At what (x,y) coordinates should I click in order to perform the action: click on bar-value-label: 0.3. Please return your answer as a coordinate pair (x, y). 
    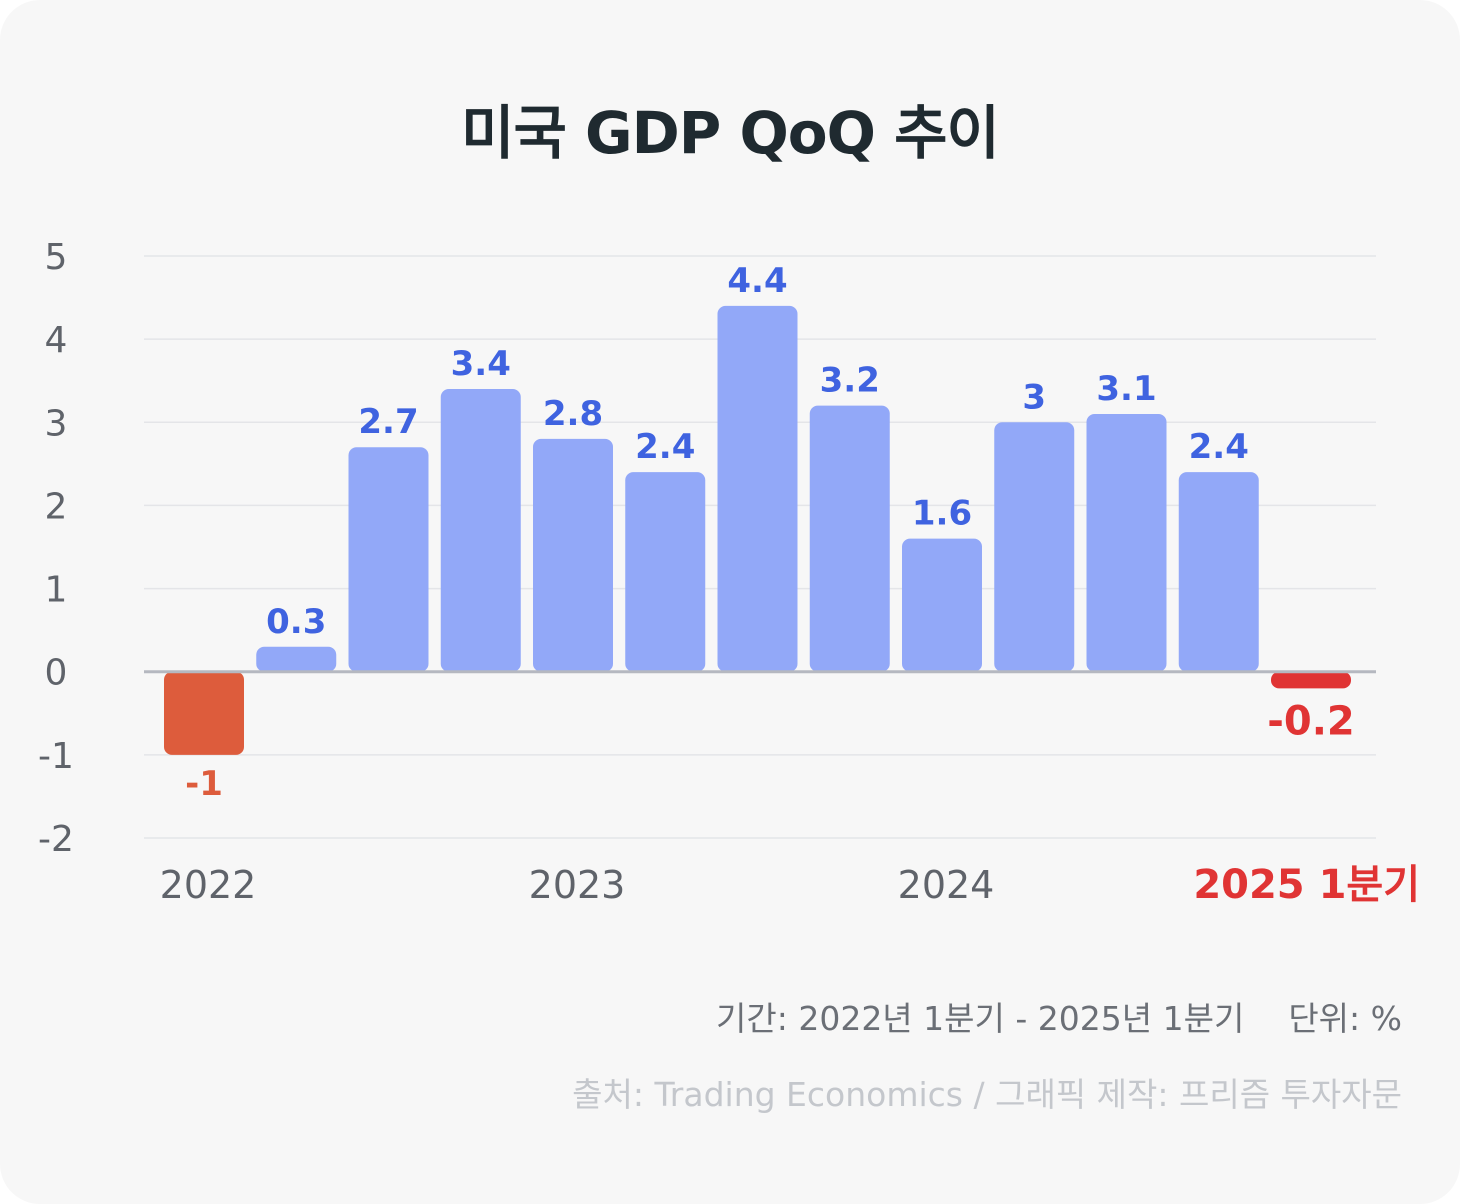
    Looking at the image, I should click on (296, 622).